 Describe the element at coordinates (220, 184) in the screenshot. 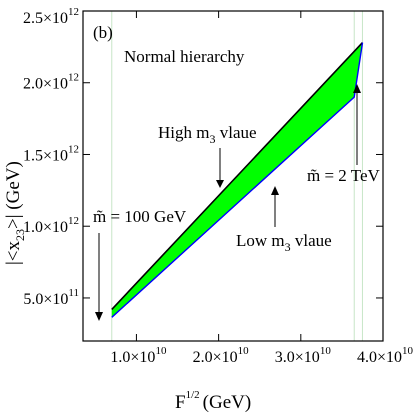

I see `arrowhead-high-m3` at that location.